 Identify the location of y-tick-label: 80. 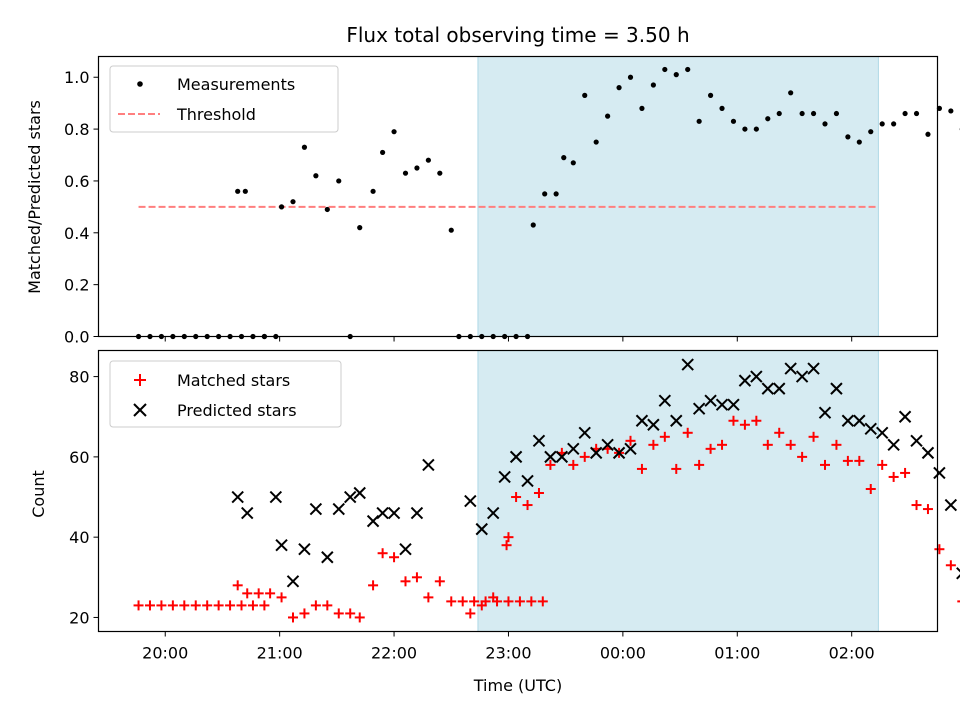
(79, 377).